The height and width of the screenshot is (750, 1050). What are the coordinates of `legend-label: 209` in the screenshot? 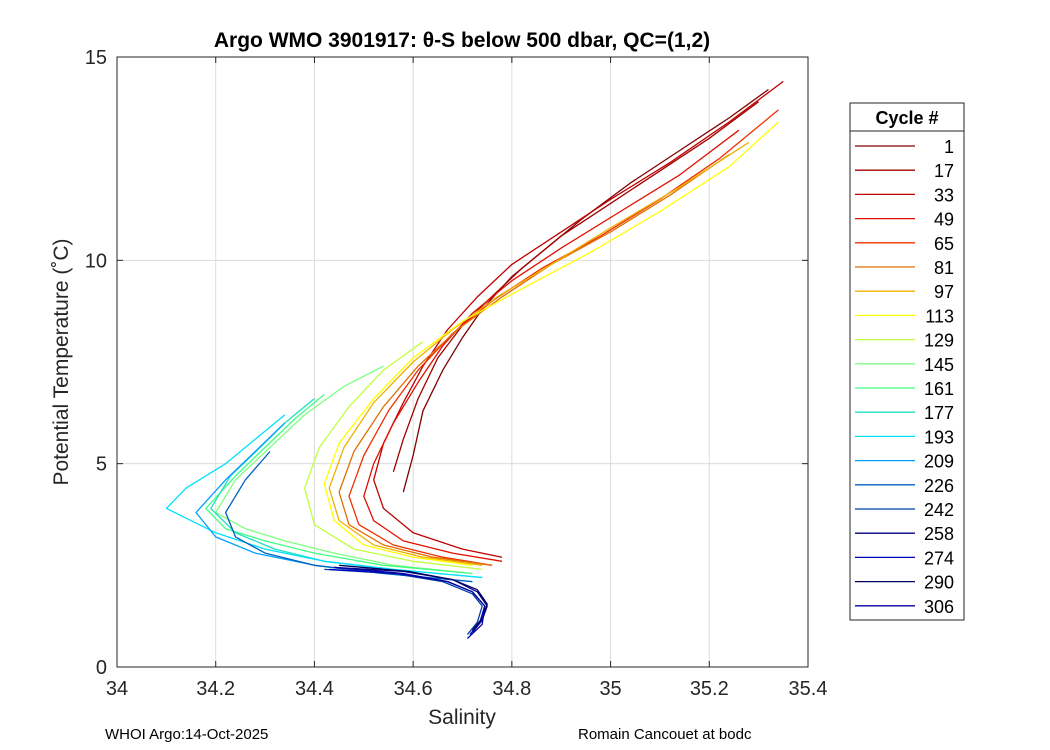 It's located at (939, 462).